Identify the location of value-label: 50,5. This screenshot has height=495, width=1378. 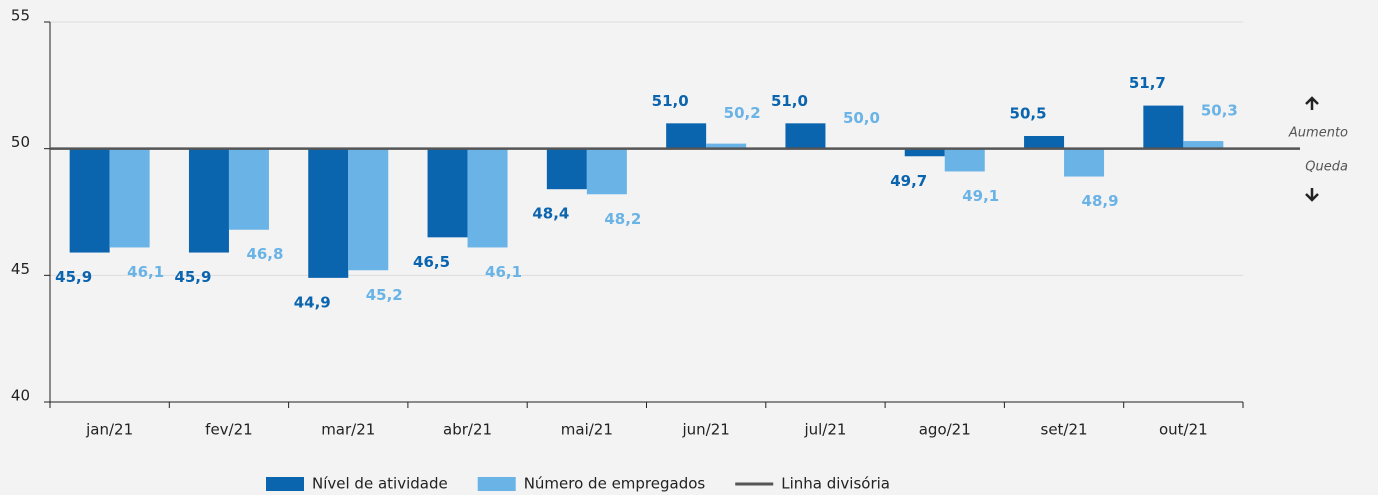
(1028, 114).